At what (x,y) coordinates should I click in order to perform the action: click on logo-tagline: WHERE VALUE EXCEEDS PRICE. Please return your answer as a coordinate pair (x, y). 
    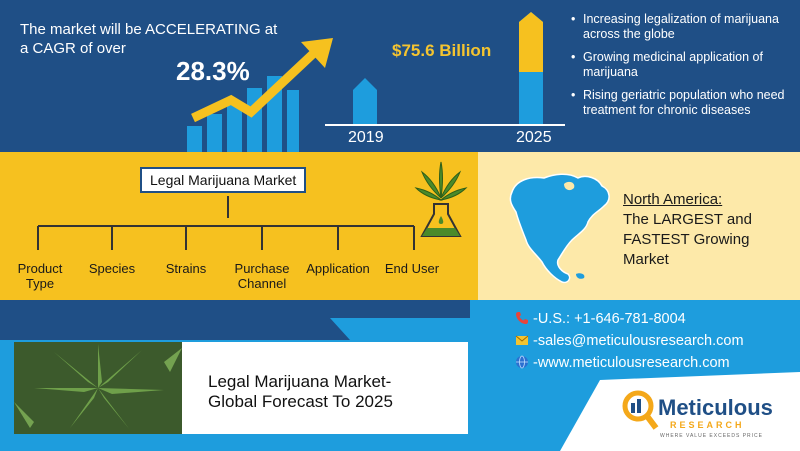
    Looking at the image, I should click on (711, 436).